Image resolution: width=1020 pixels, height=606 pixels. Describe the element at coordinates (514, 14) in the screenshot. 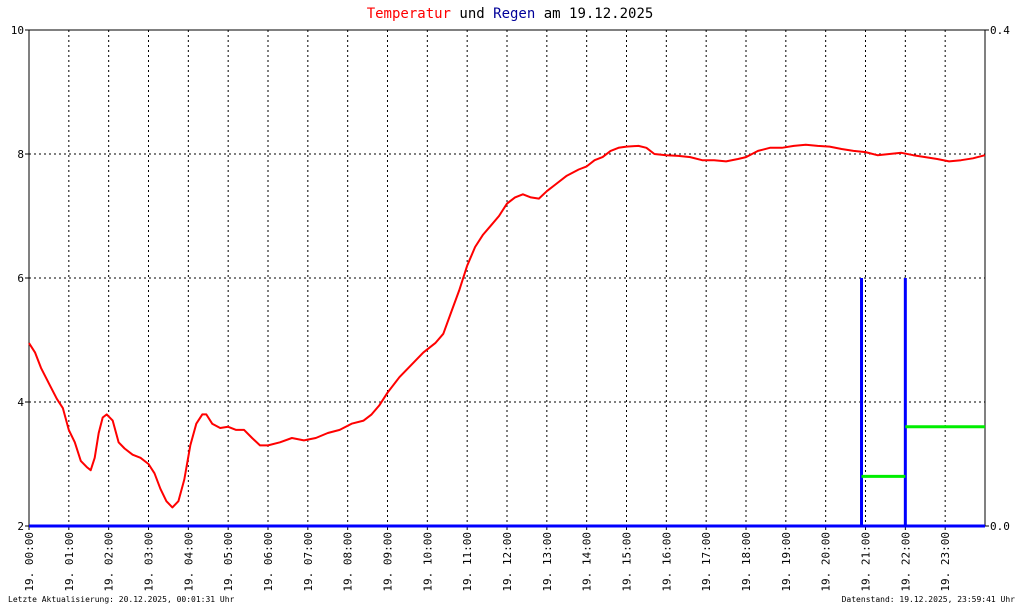

I see `title-part-2: Regen` at that location.